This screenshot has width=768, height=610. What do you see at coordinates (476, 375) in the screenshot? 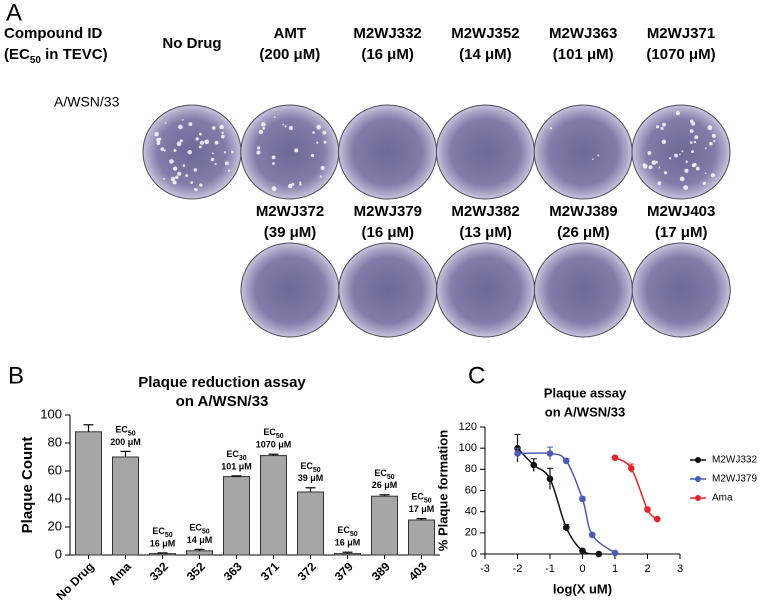
I see `panel-label: C` at bounding box center [476, 375].